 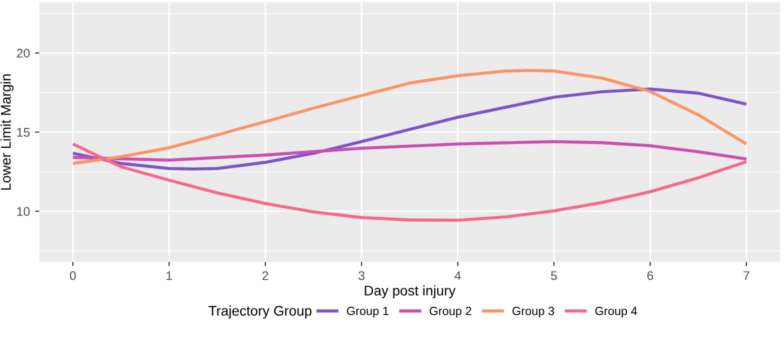 What do you see at coordinates (23, 53) in the screenshot?
I see `y-tick-label: 20` at bounding box center [23, 53].